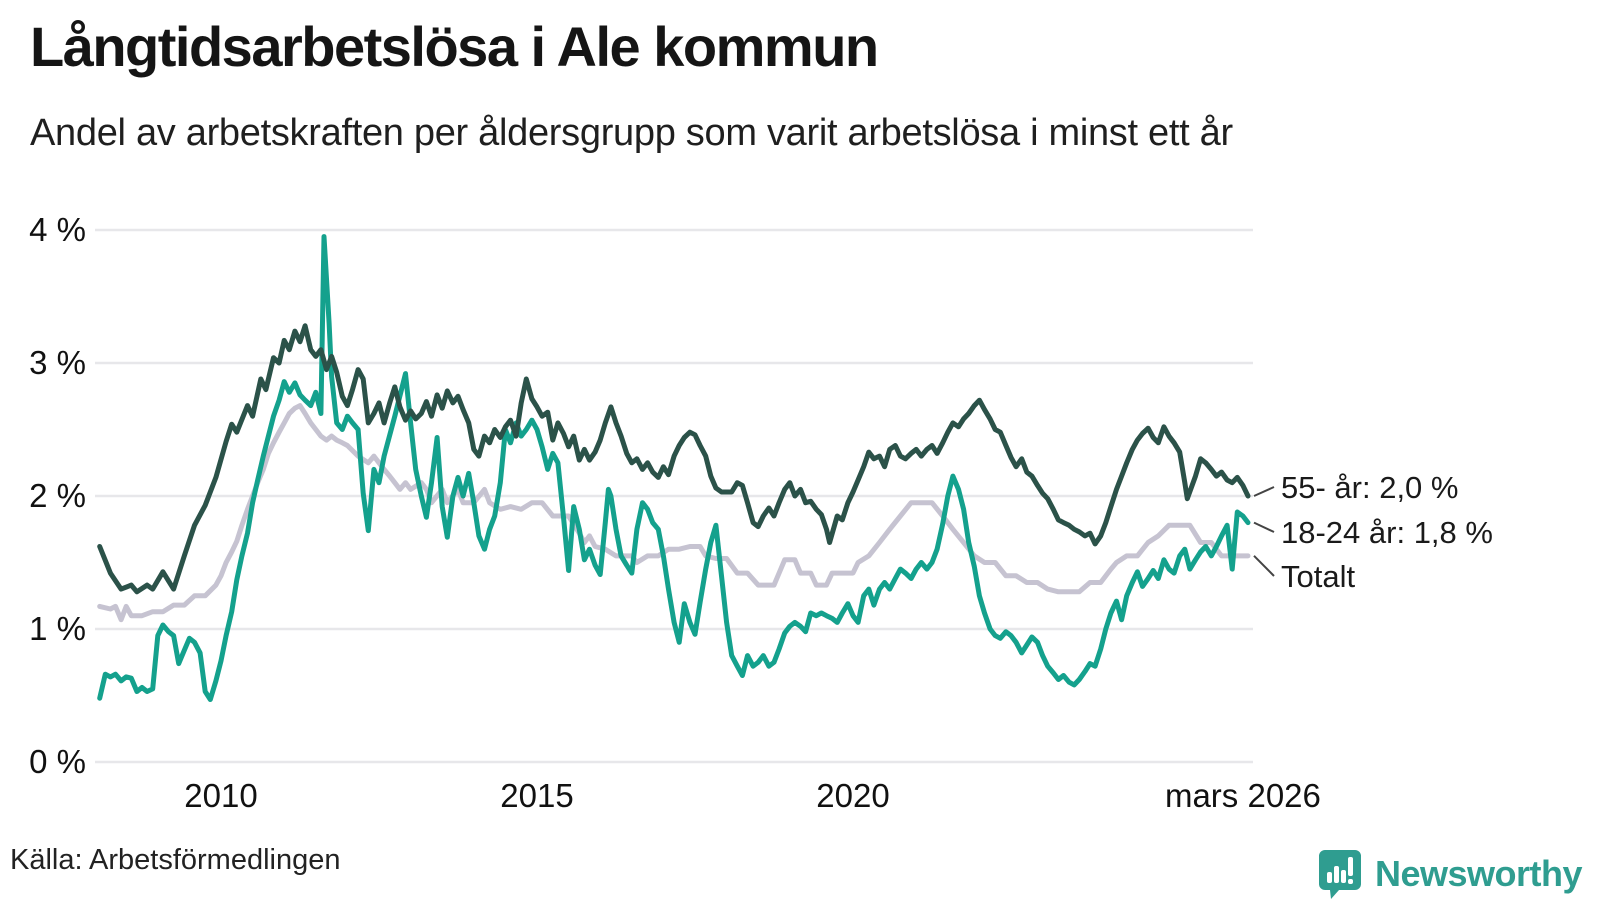 The image size is (1600, 900). What do you see at coordinates (57, 761) in the screenshot?
I see `y-axis-tick-label: 0 %` at bounding box center [57, 761].